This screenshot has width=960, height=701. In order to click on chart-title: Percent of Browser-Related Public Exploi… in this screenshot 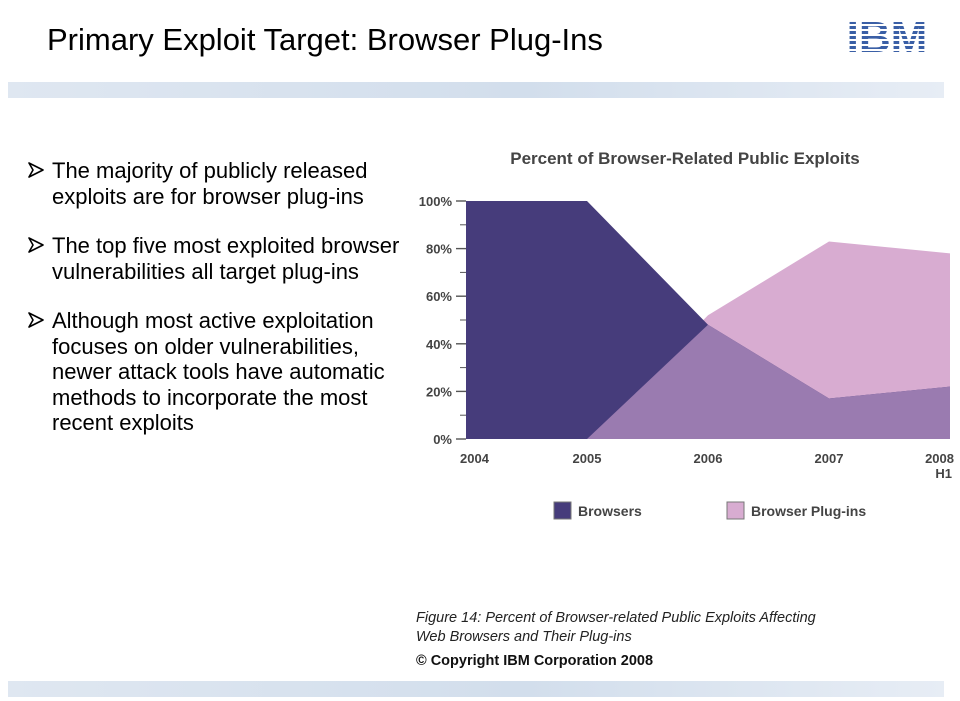, I will do `click(685, 158)`.